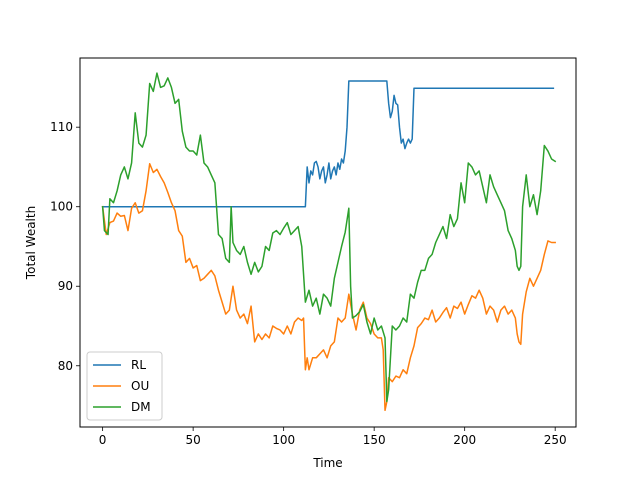 The image size is (640, 480). Describe the element at coordinates (464, 440) in the screenshot. I see `x-tick-label: 200` at that location.